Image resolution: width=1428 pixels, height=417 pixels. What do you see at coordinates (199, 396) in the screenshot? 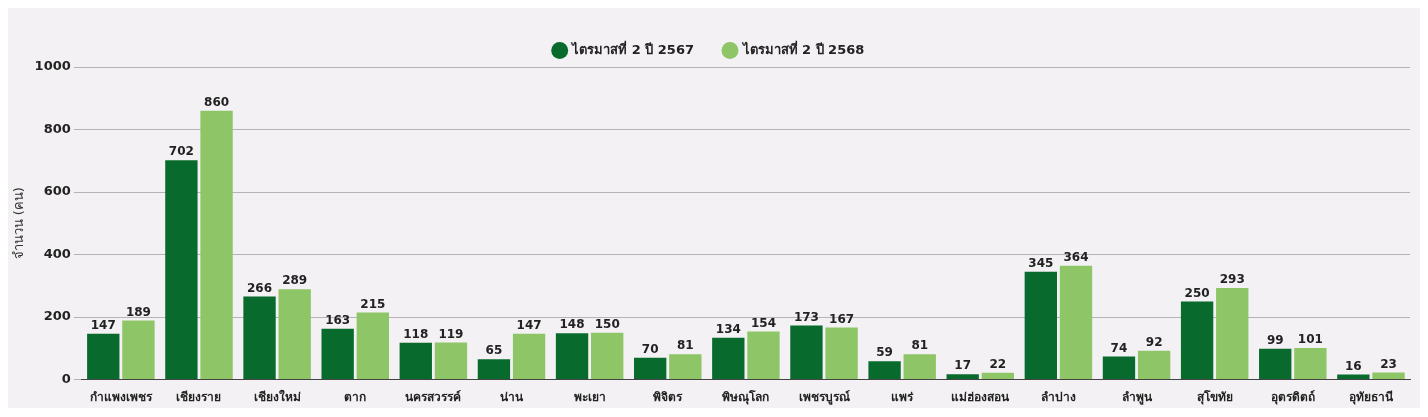
I see `x-tick-label: เชียงราย` at bounding box center [199, 396].